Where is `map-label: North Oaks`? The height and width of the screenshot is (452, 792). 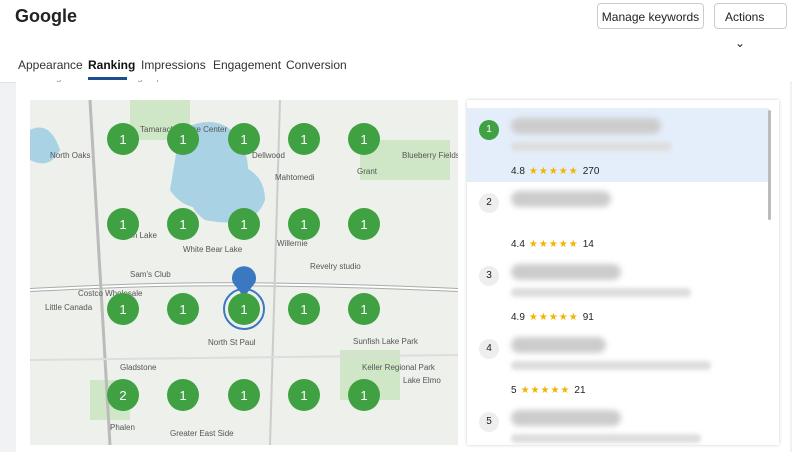
map-label: North Oaks is located at coordinates (70, 155).